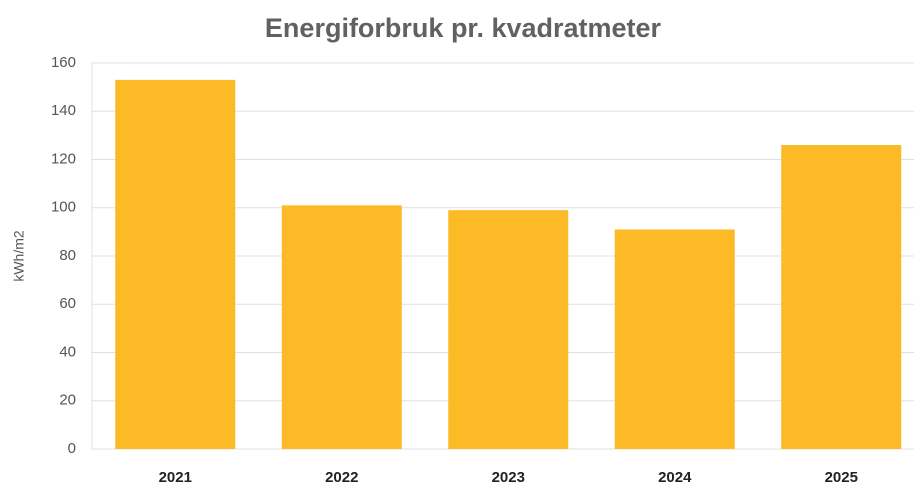  I want to click on y-tick-label: 0, so click(72, 448).